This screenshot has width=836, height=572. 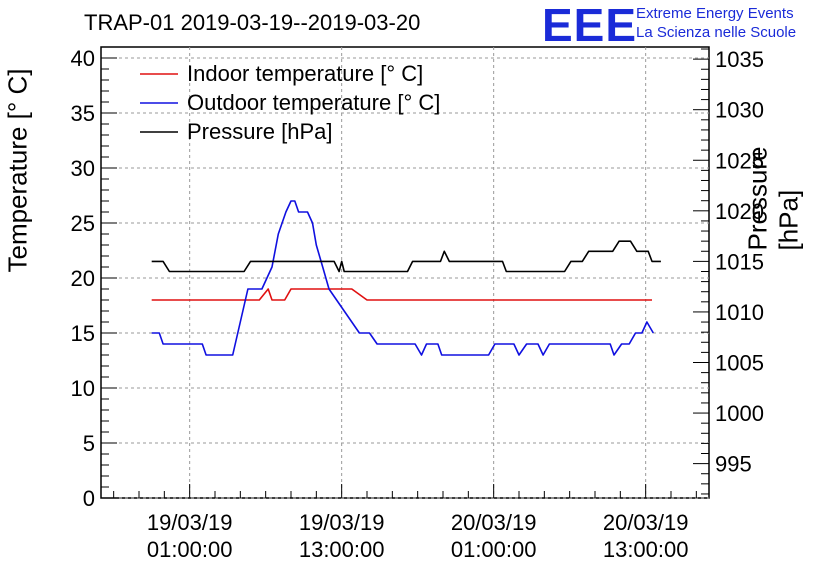 I want to click on y2-tick-label: 1015, so click(x=739, y=261).